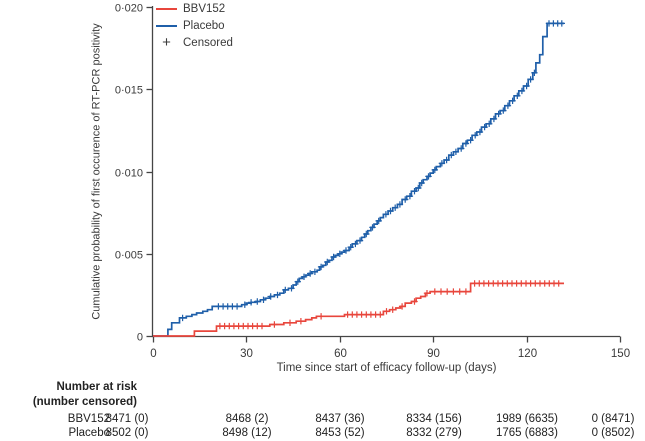 Image resolution: width=645 pixels, height=441 pixels. I want to click on y-tick-label: 0·005, so click(129, 256).